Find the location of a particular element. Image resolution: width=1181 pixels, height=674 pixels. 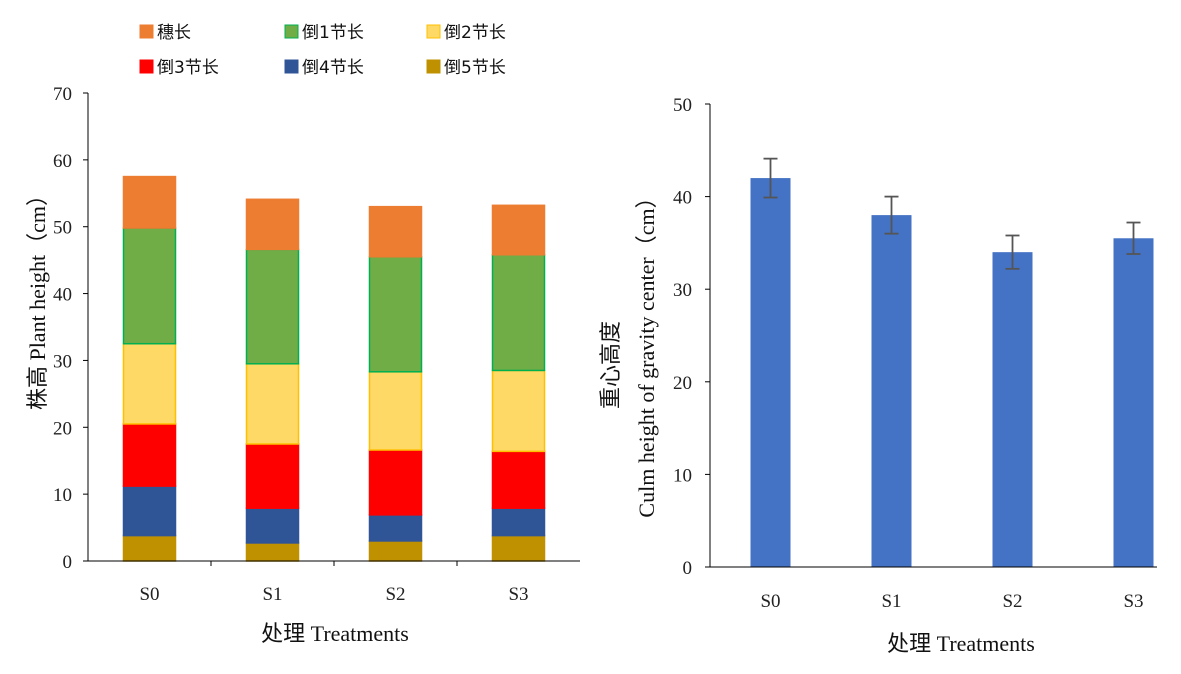

legend-label: 倒1节长 is located at coordinates (333, 33).